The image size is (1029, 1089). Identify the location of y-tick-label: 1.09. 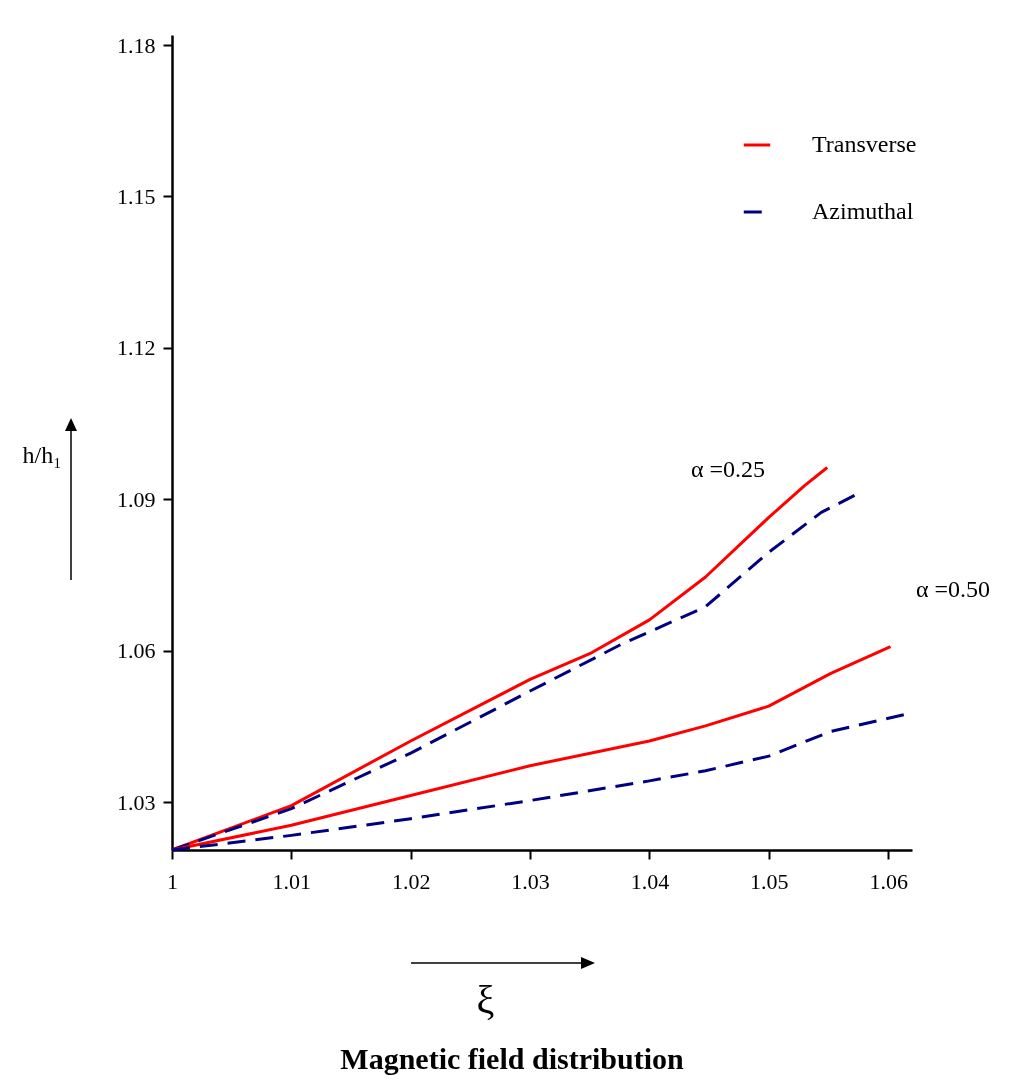
(136, 499).